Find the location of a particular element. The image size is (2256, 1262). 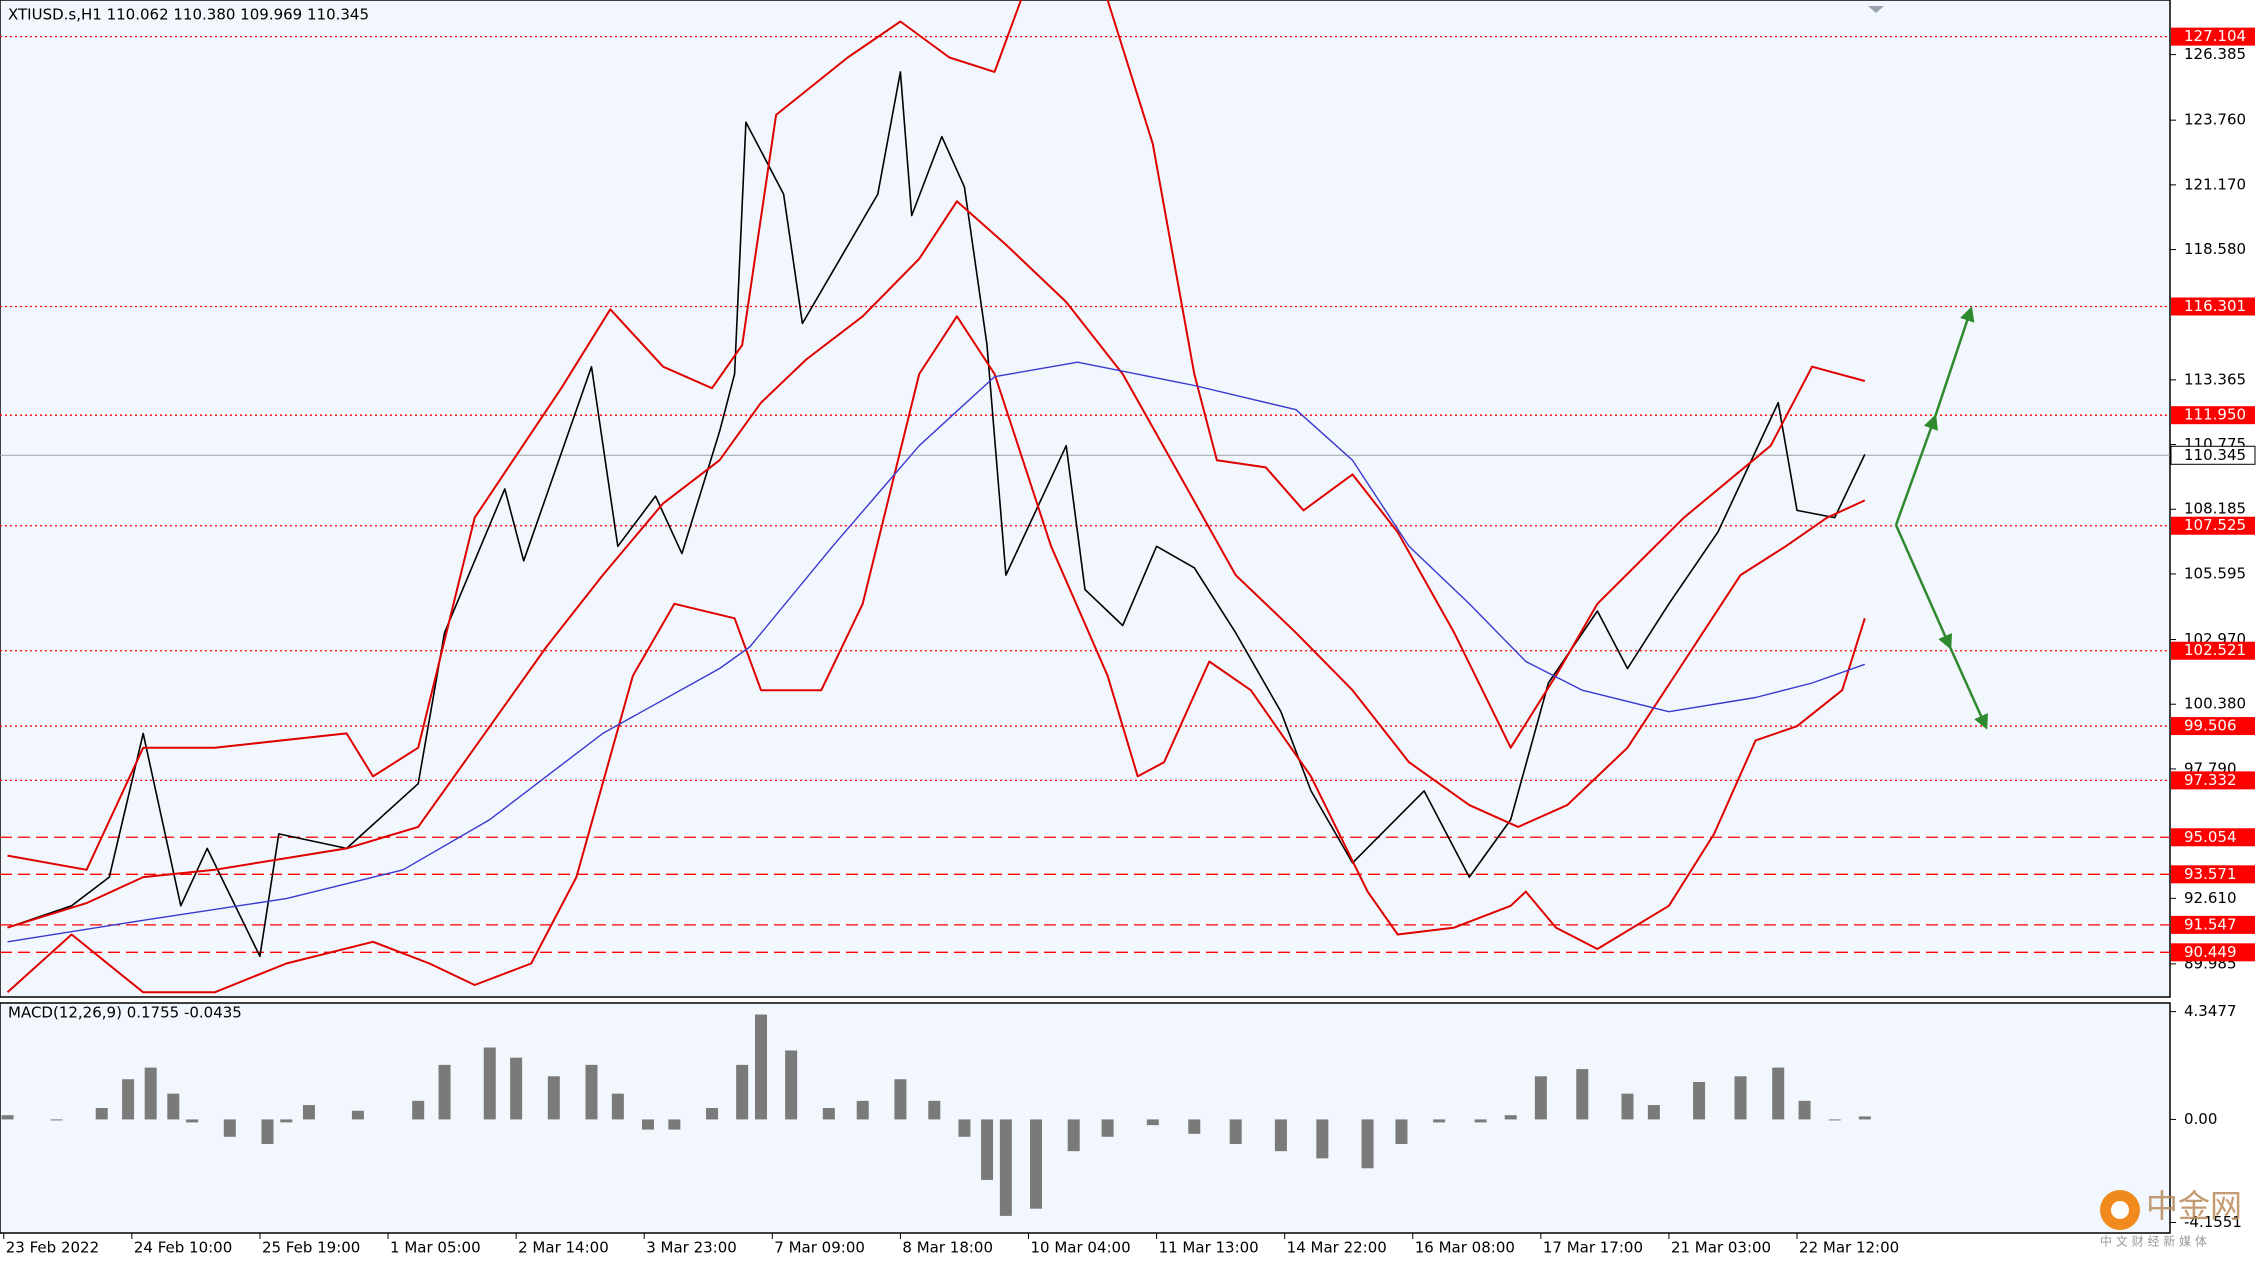

macd-y-tick-label: 4.3477 is located at coordinates (2210, 1011).